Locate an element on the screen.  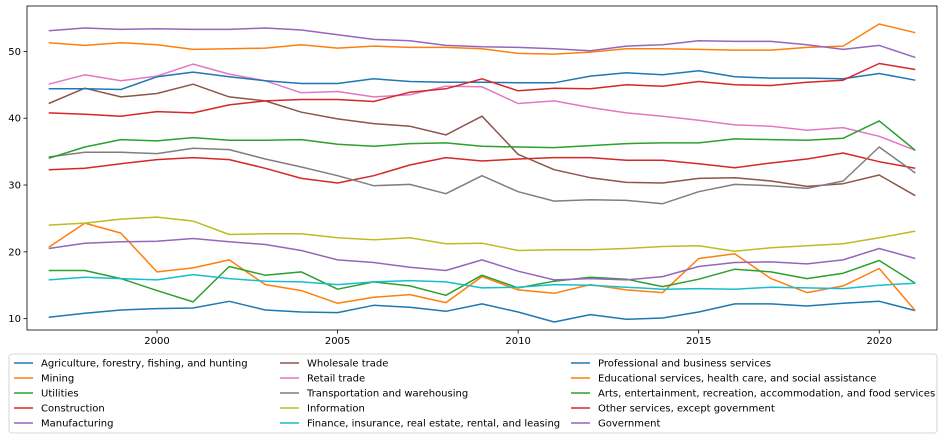
x-tick-label: 2005 is located at coordinates (337, 341).